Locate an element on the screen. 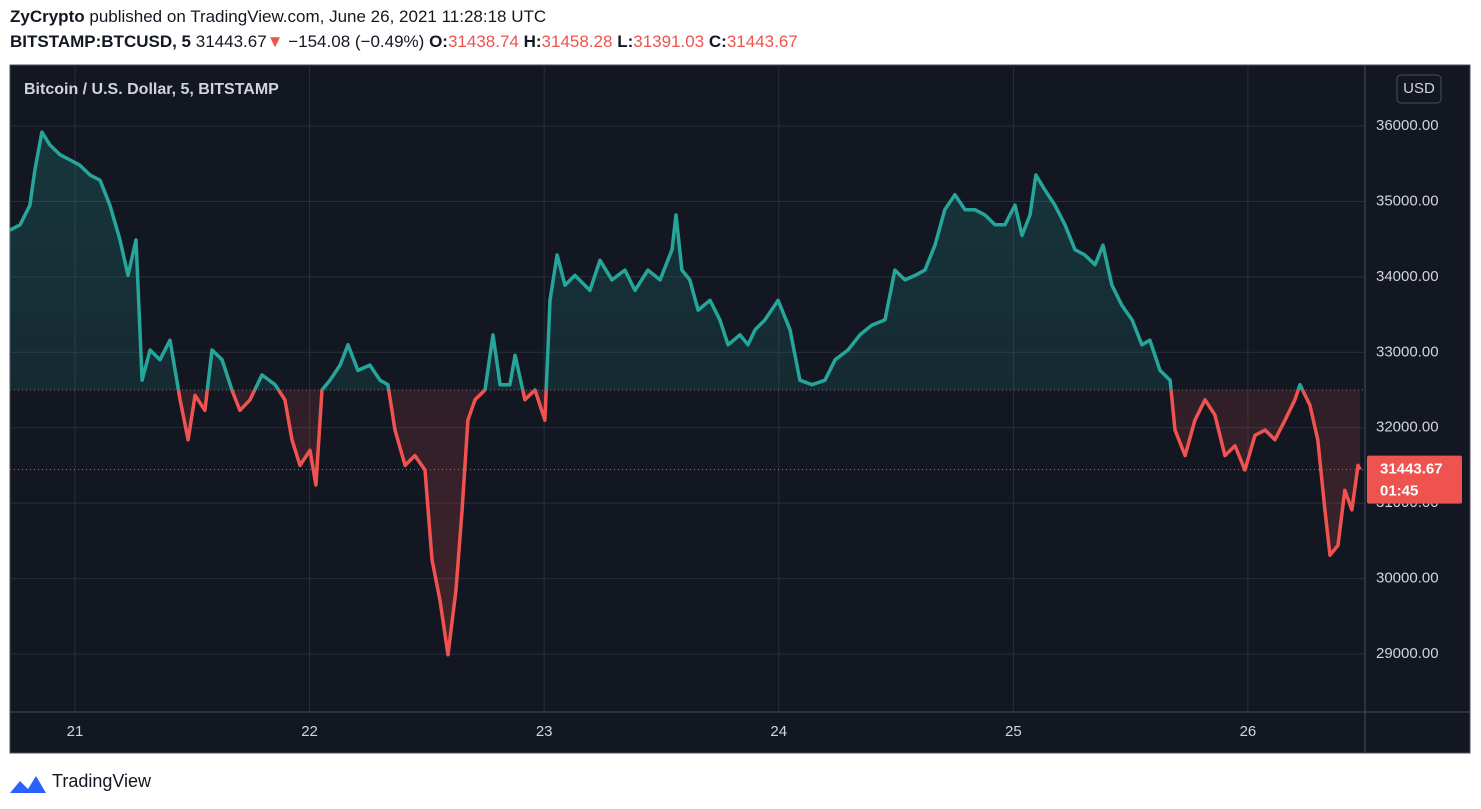 Image resolution: width=1481 pixels, height=809 pixels. ohlc-label: H: is located at coordinates (533, 41).